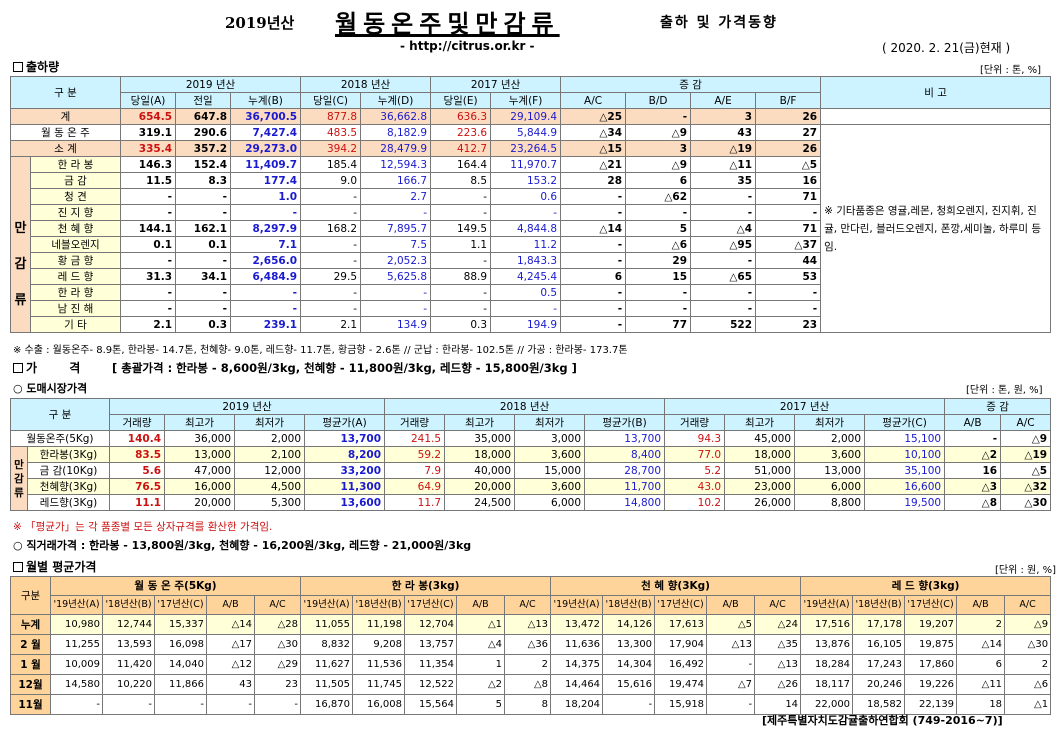  I want to click on shipment-subheader: 전일, so click(203, 100).